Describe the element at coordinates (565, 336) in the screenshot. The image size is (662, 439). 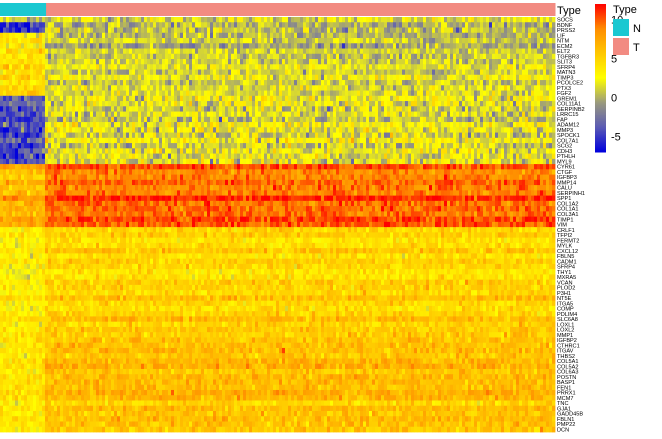
I see `gene-label: MMP1` at that location.